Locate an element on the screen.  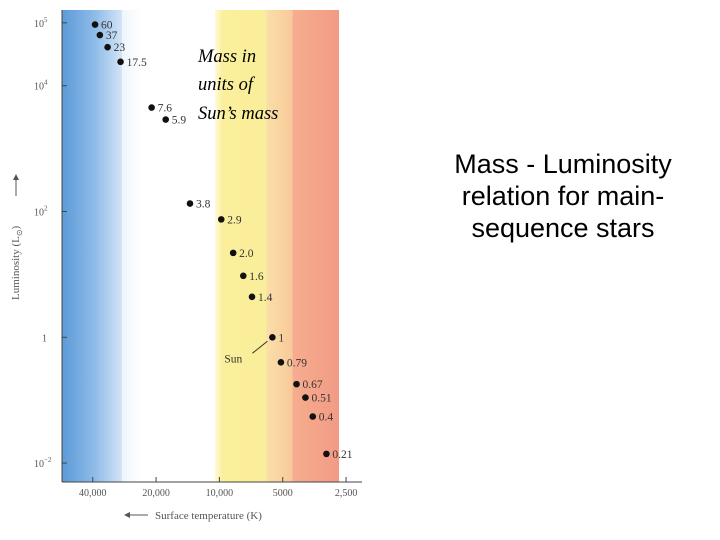
mass-label-1: 37 is located at coordinates (112, 36).